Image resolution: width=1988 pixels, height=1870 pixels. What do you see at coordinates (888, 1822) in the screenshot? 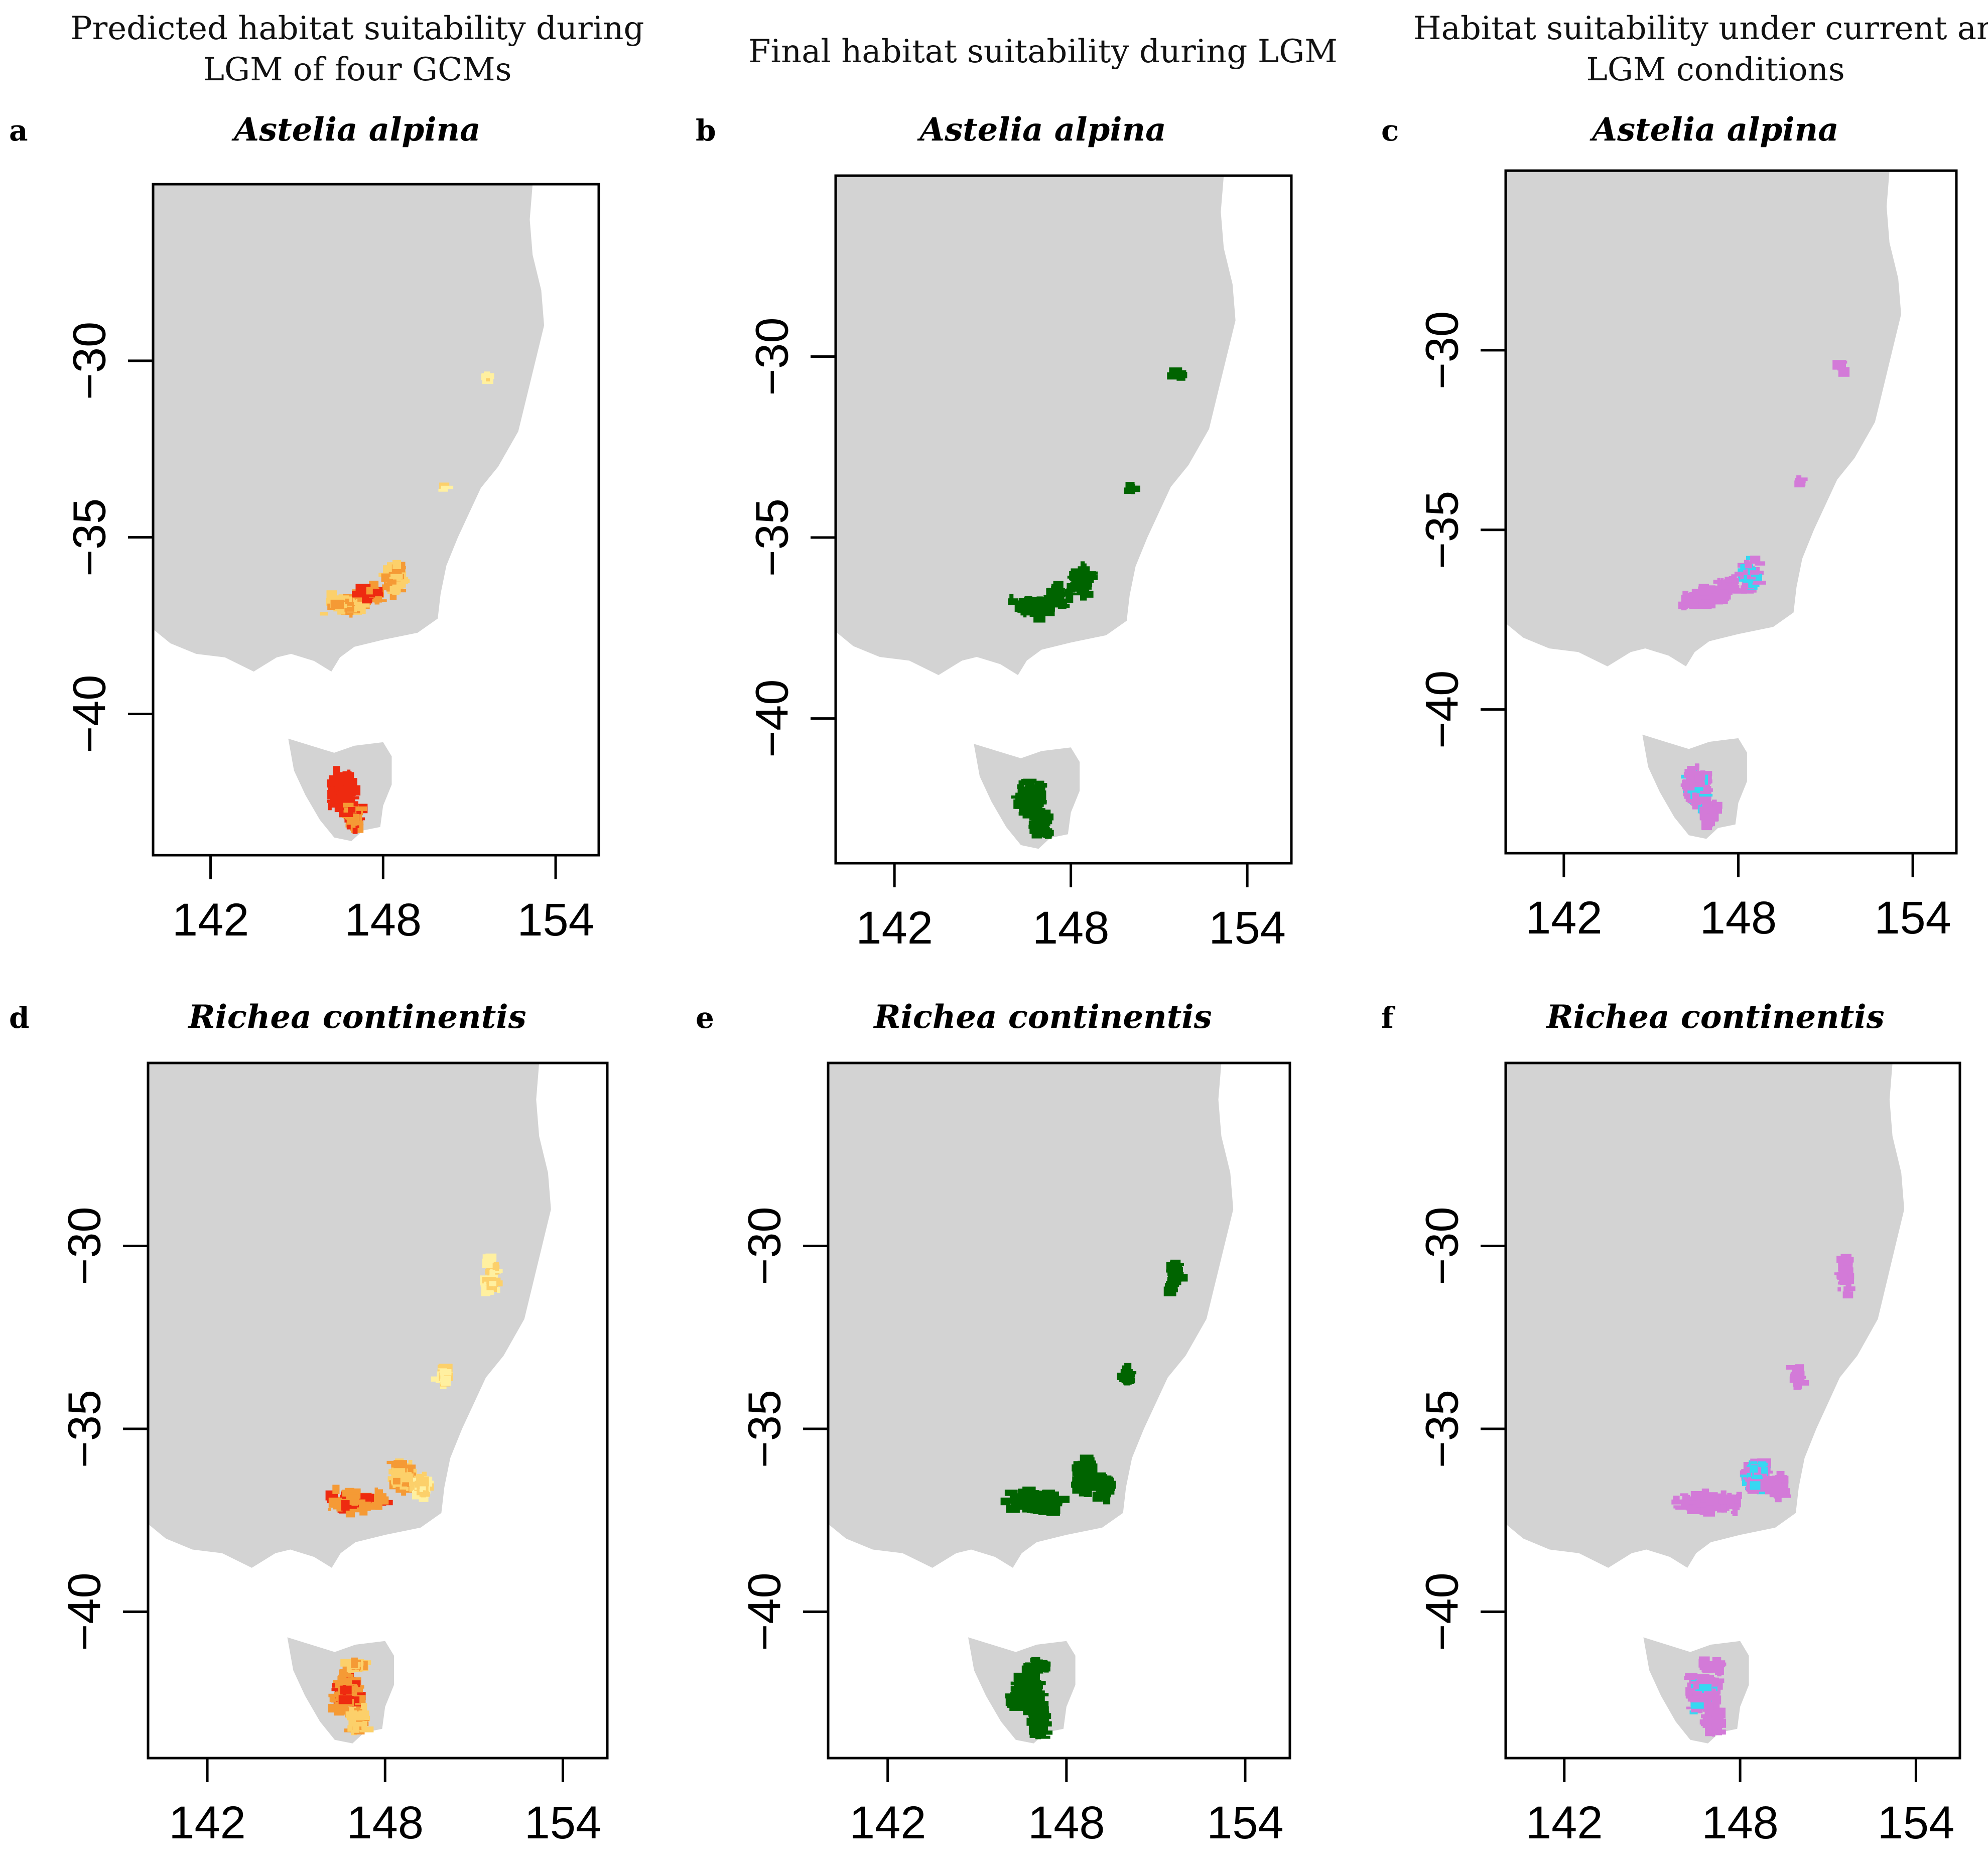
I see `x-tick-label: 142` at bounding box center [888, 1822].